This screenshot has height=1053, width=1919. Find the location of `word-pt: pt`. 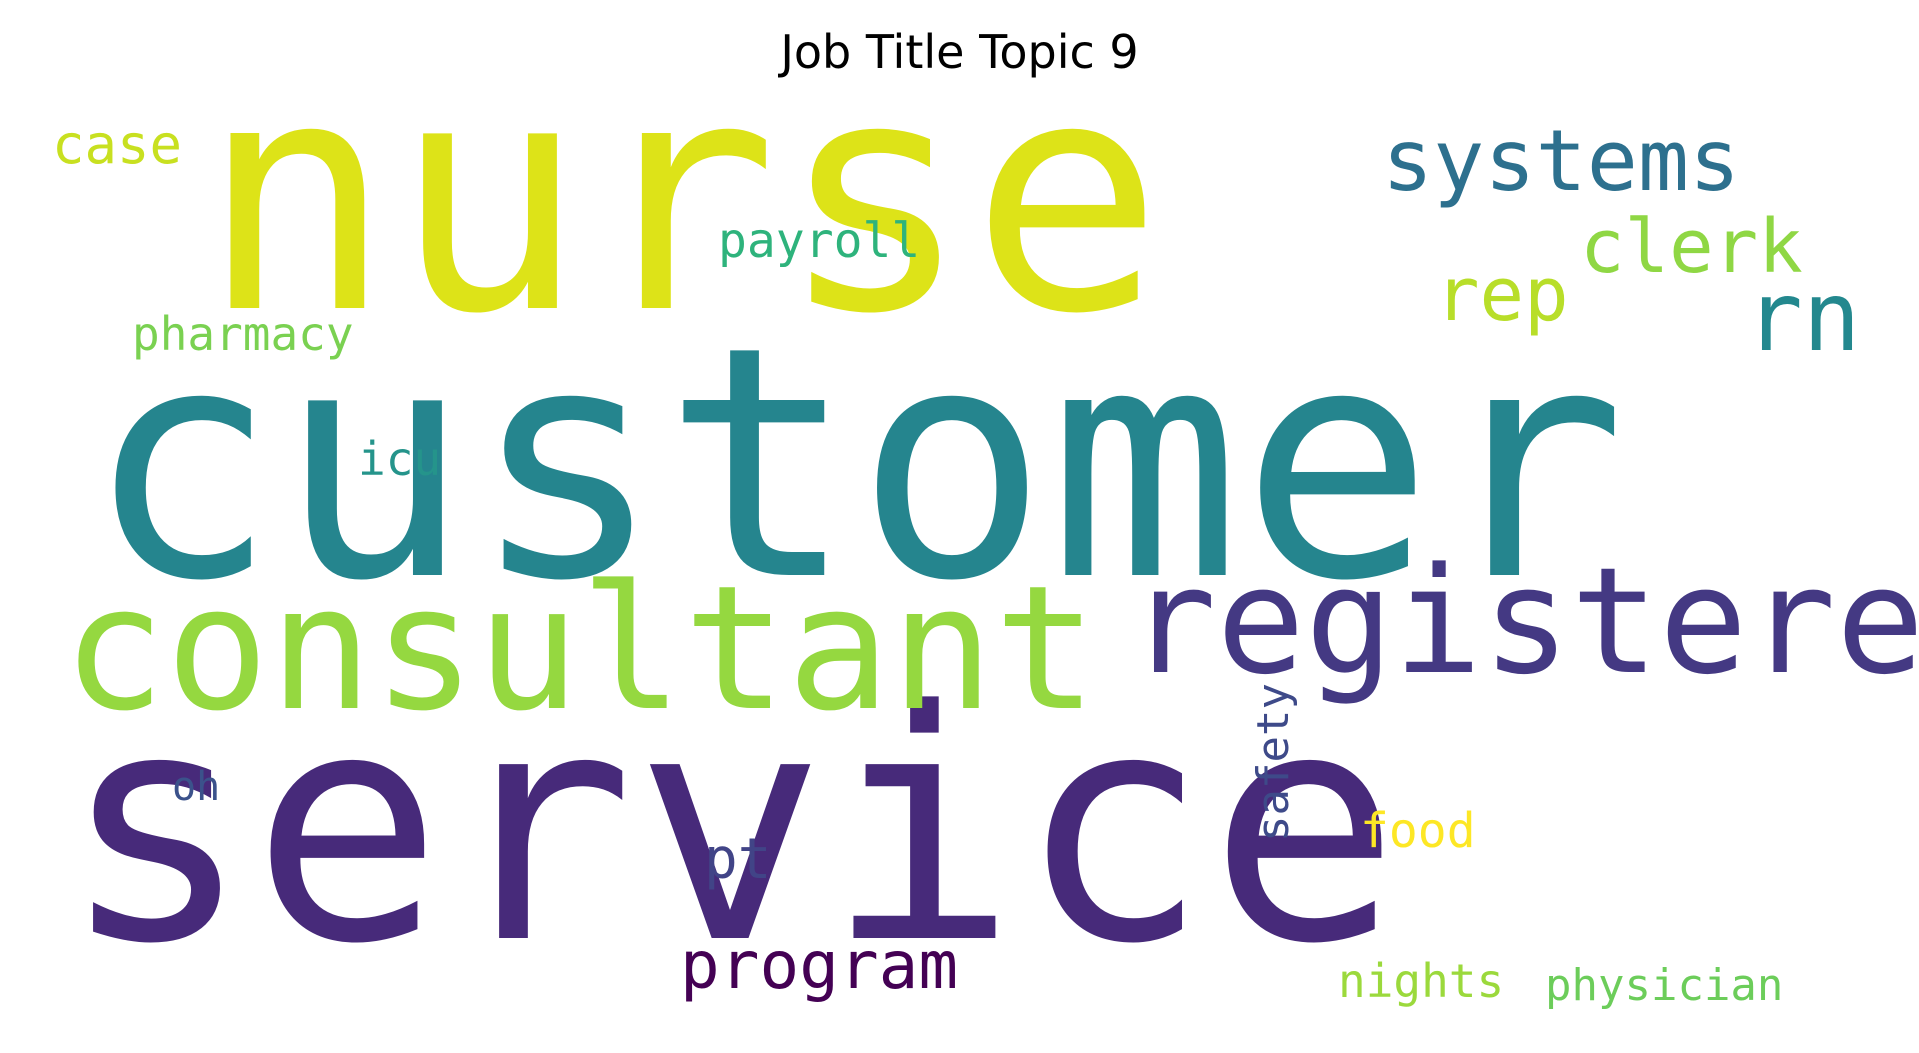

word-pt: pt is located at coordinates (737, 859).